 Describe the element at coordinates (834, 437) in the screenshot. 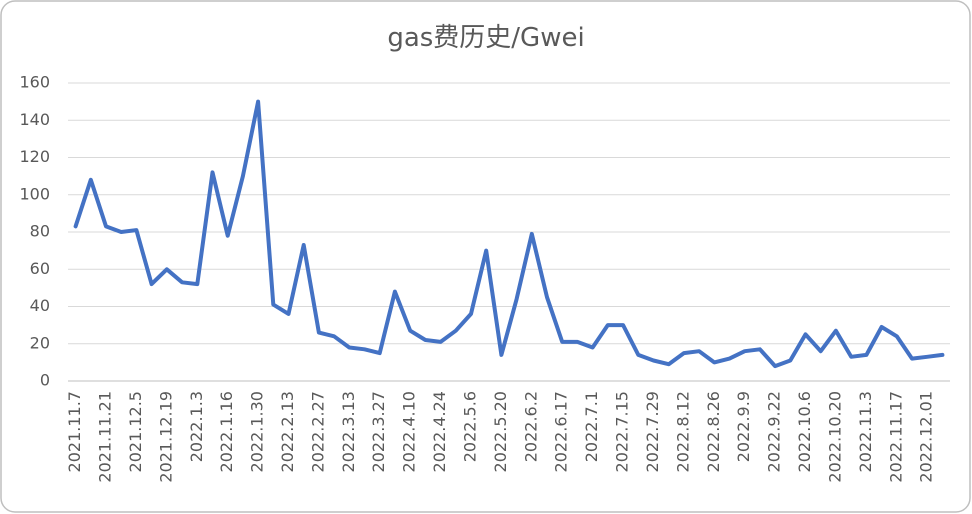

I see `x-tick-label: 2022.10.20` at that location.